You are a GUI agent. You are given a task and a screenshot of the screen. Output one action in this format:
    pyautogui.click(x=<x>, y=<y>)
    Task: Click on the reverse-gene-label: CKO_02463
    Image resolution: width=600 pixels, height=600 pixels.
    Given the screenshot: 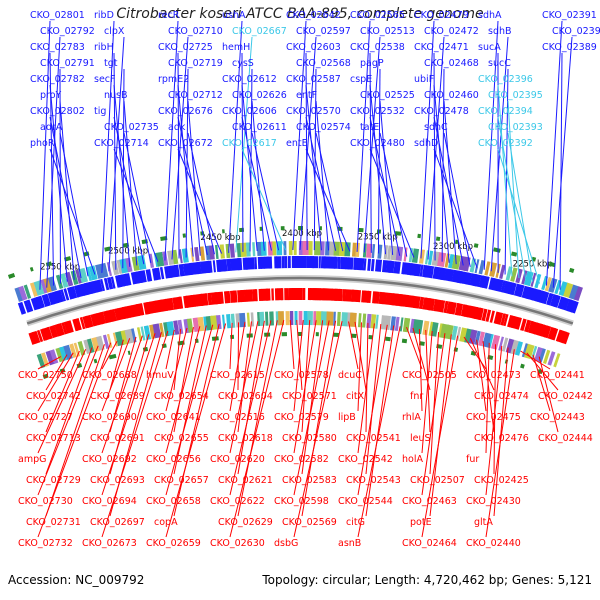 What is the action you would take?
    pyautogui.click(x=429, y=501)
    